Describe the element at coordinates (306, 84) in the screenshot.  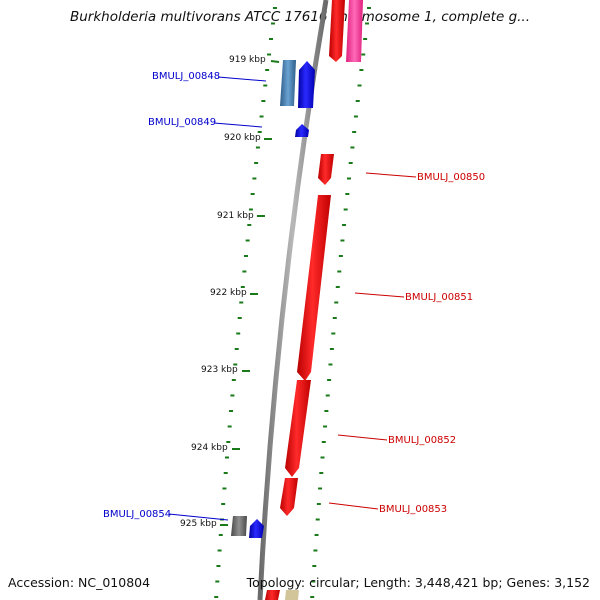
I see `gene-bmulj-00848-arrow` at that location.